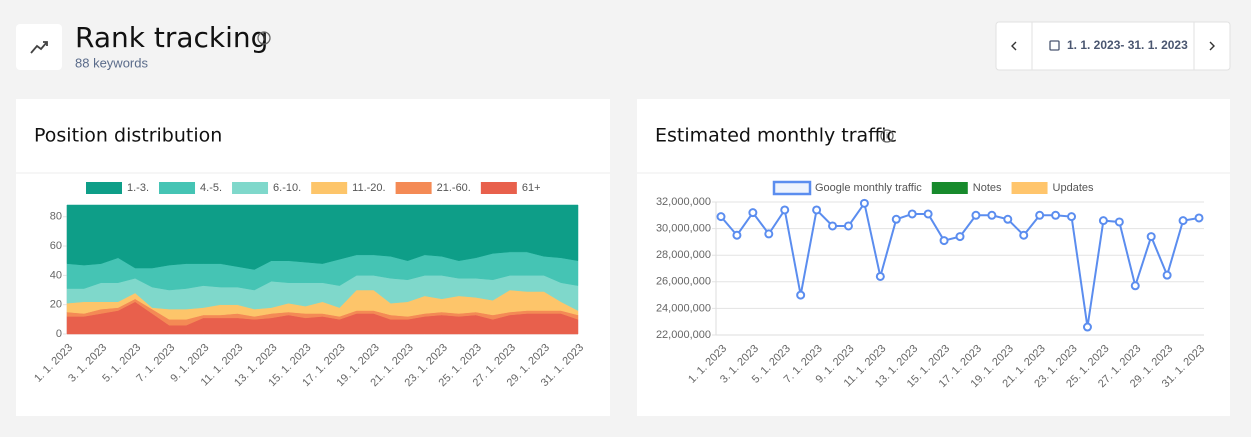 This screenshot has height=437, width=1251. What do you see at coordinates (1127, 45) in the screenshot?
I see `date-range: 1. 1. 2023- 31. 1. 2023` at bounding box center [1127, 45].